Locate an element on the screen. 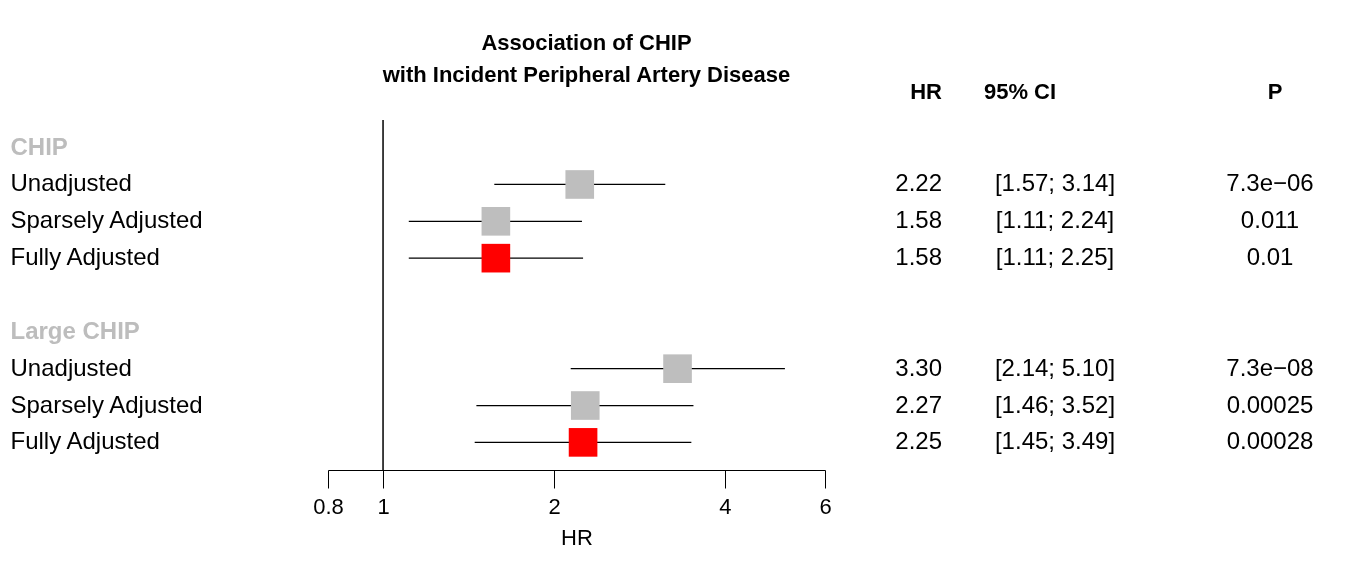  text: [1.46; 3.52] is located at coordinates (1055, 404).